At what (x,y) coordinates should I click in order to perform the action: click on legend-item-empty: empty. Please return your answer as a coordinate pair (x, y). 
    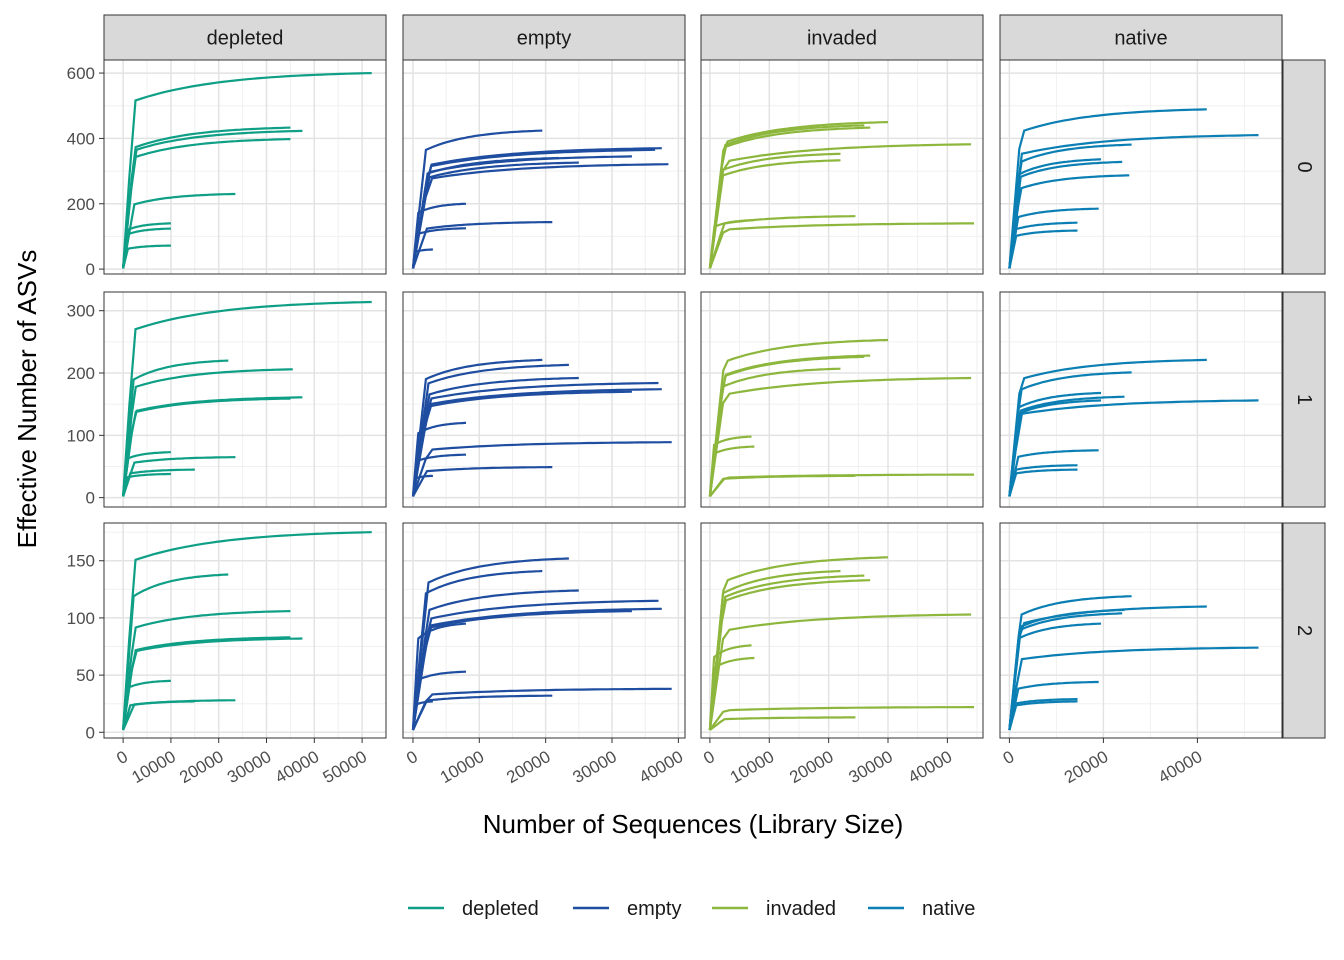
    Looking at the image, I should click on (627, 909).